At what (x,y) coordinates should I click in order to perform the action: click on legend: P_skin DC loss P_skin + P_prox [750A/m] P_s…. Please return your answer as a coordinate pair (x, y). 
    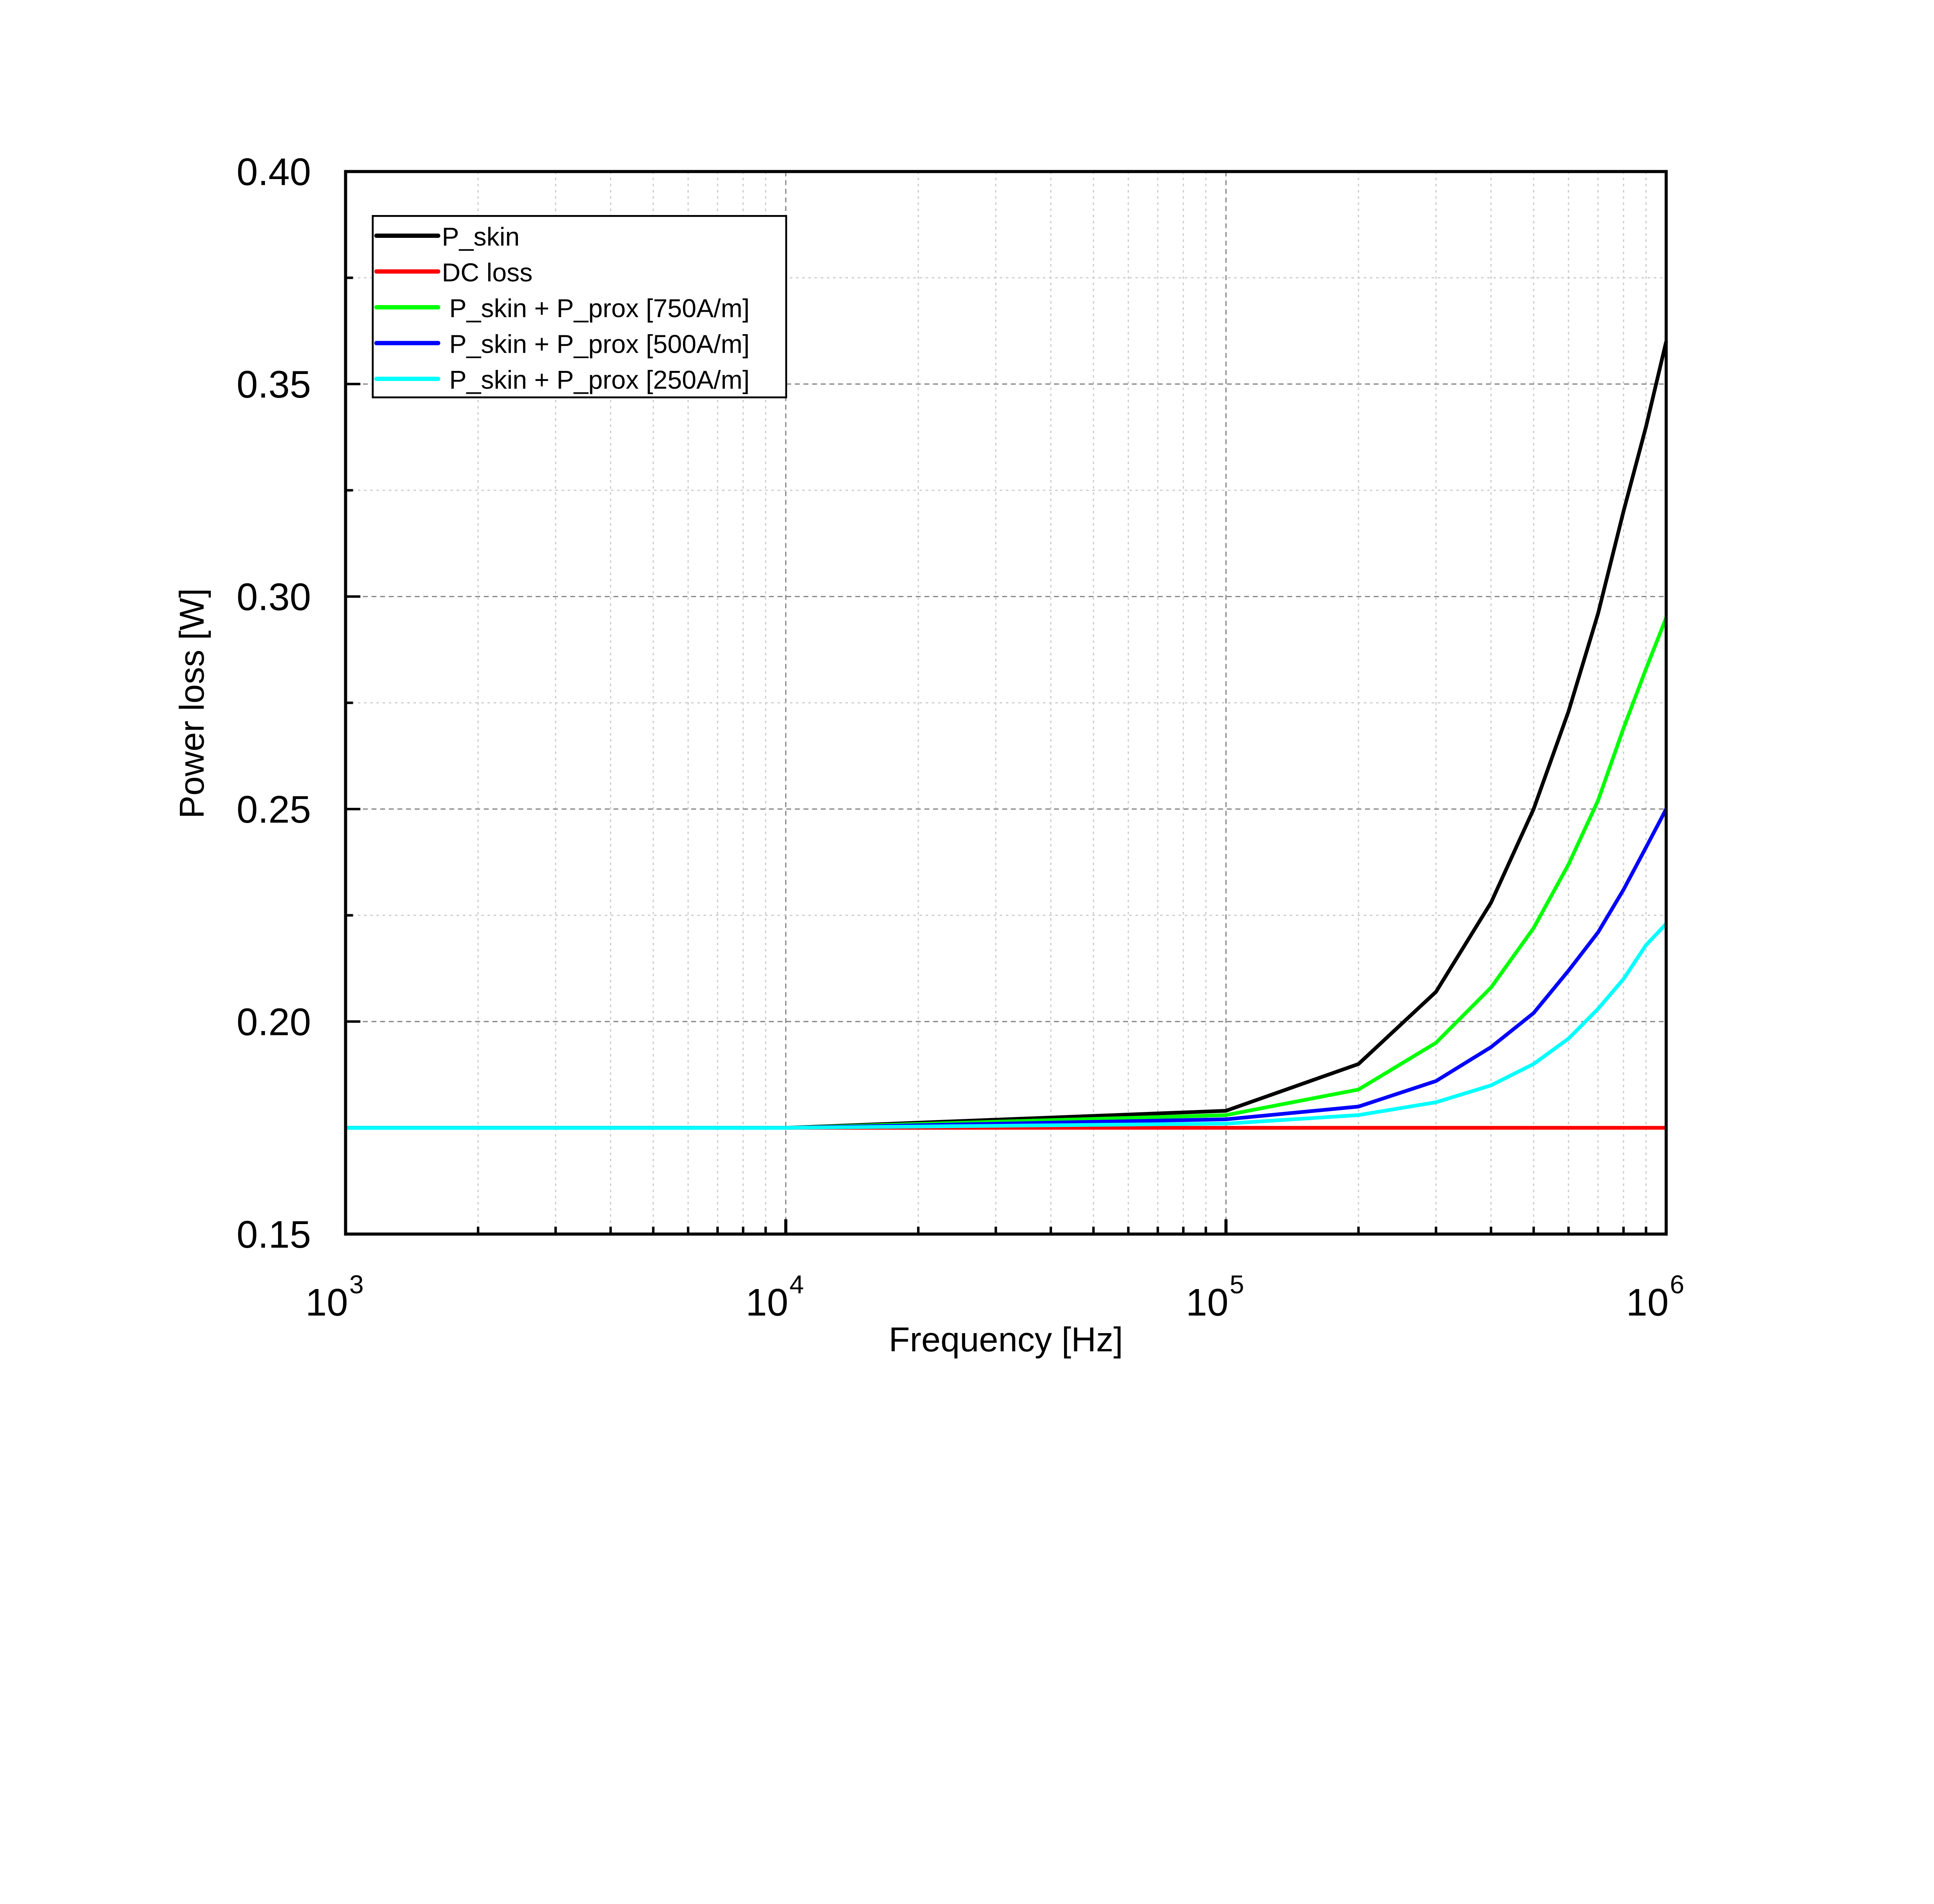
    Looking at the image, I should click on (579, 306).